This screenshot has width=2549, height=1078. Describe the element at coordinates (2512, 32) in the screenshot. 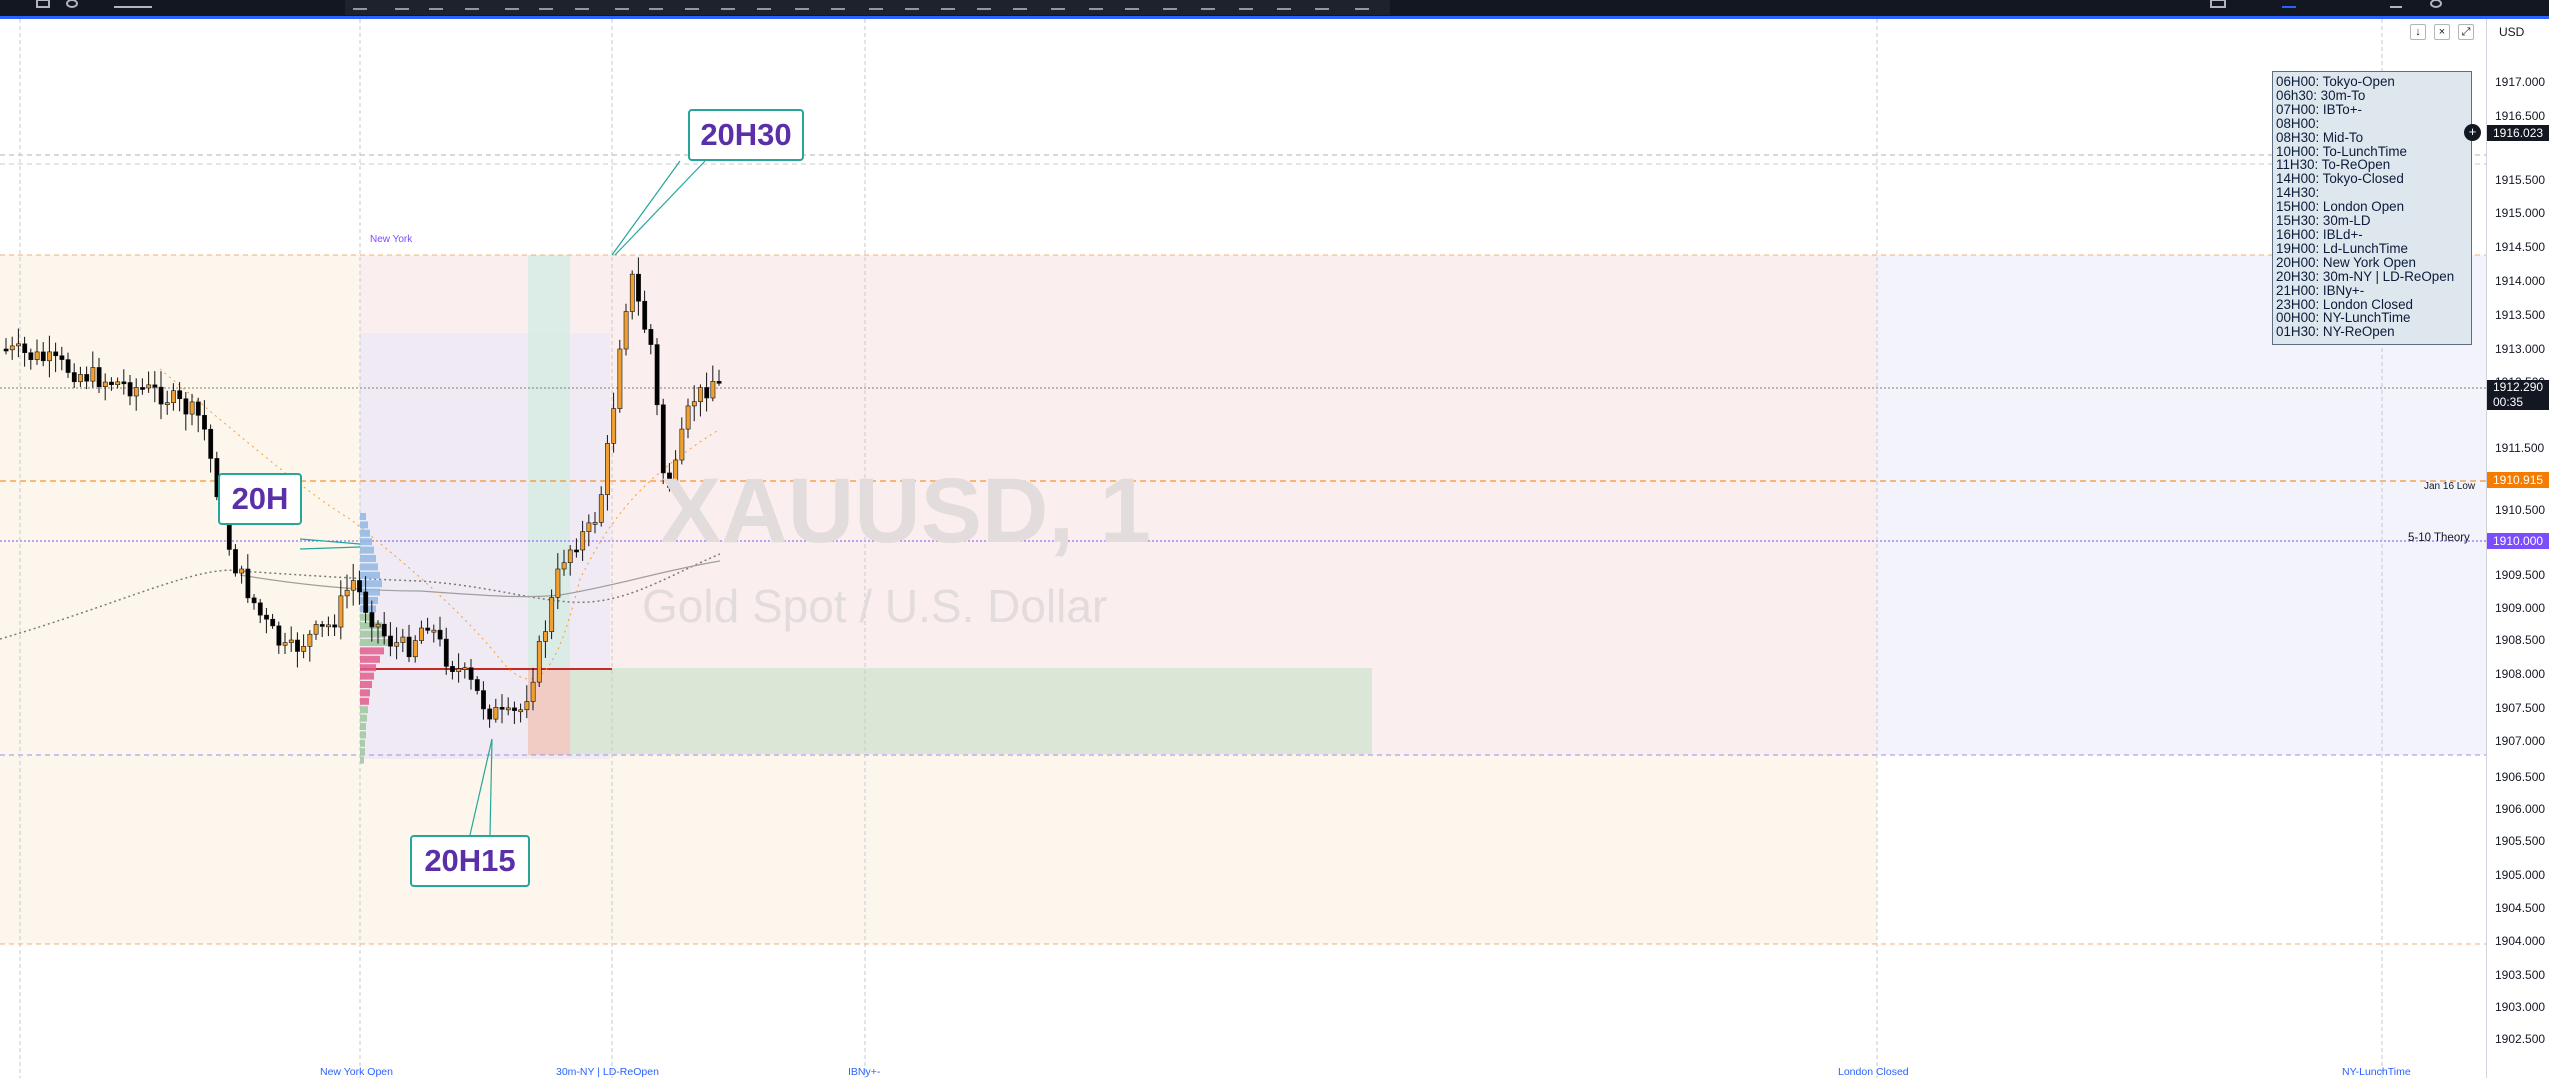

I see `currency-dropdown: USD` at that location.